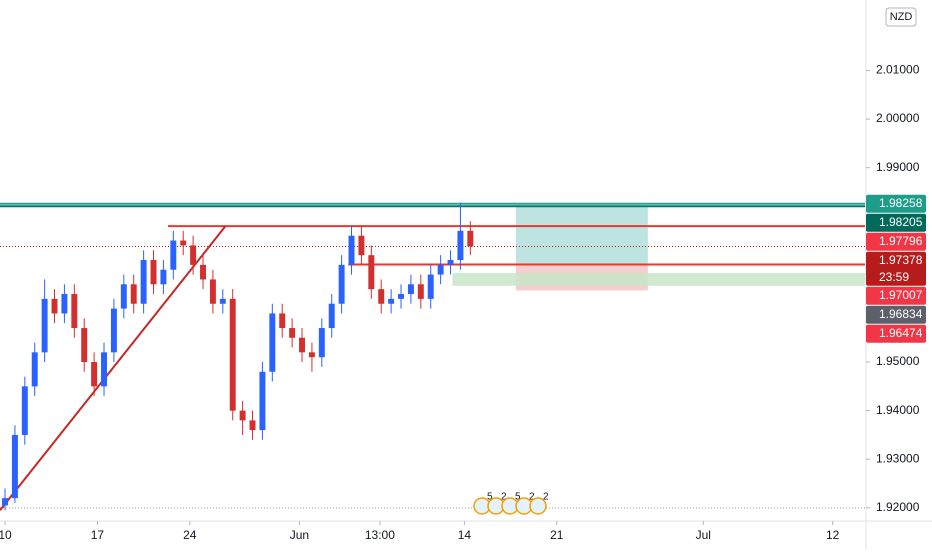  What do you see at coordinates (6, 535) in the screenshot?
I see `x-tick-label: 10` at bounding box center [6, 535].